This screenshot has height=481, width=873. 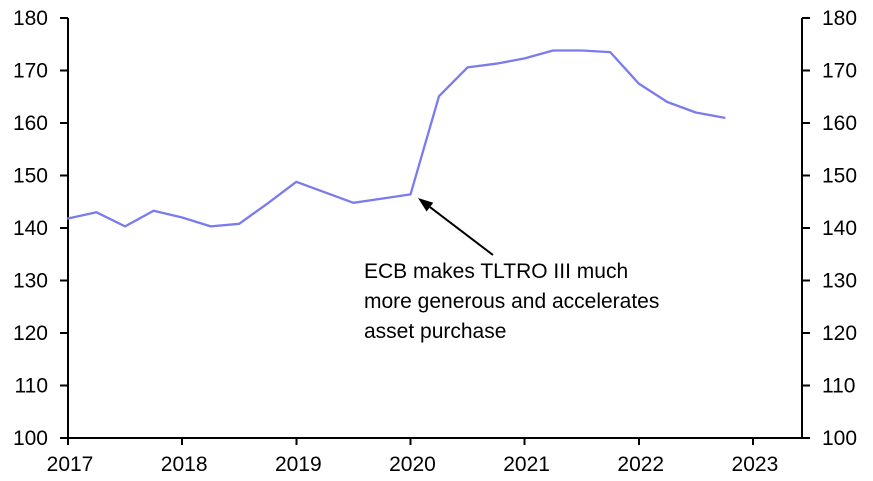 I want to click on y-tick-label-right: 120, so click(x=839, y=333).